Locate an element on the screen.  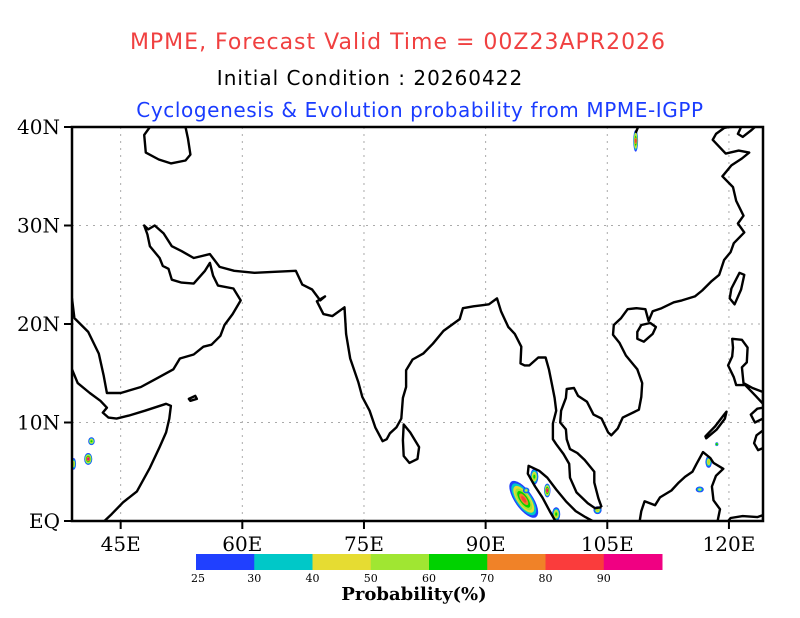
colorbar-label: 40 is located at coordinates (313, 578).